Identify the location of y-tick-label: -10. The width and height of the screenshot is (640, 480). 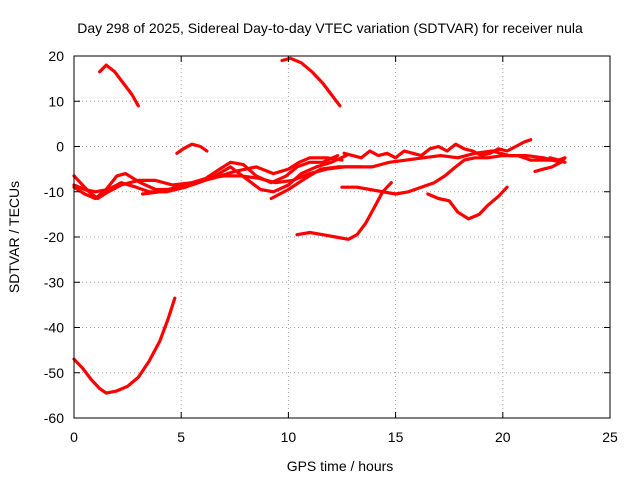
(54, 192).